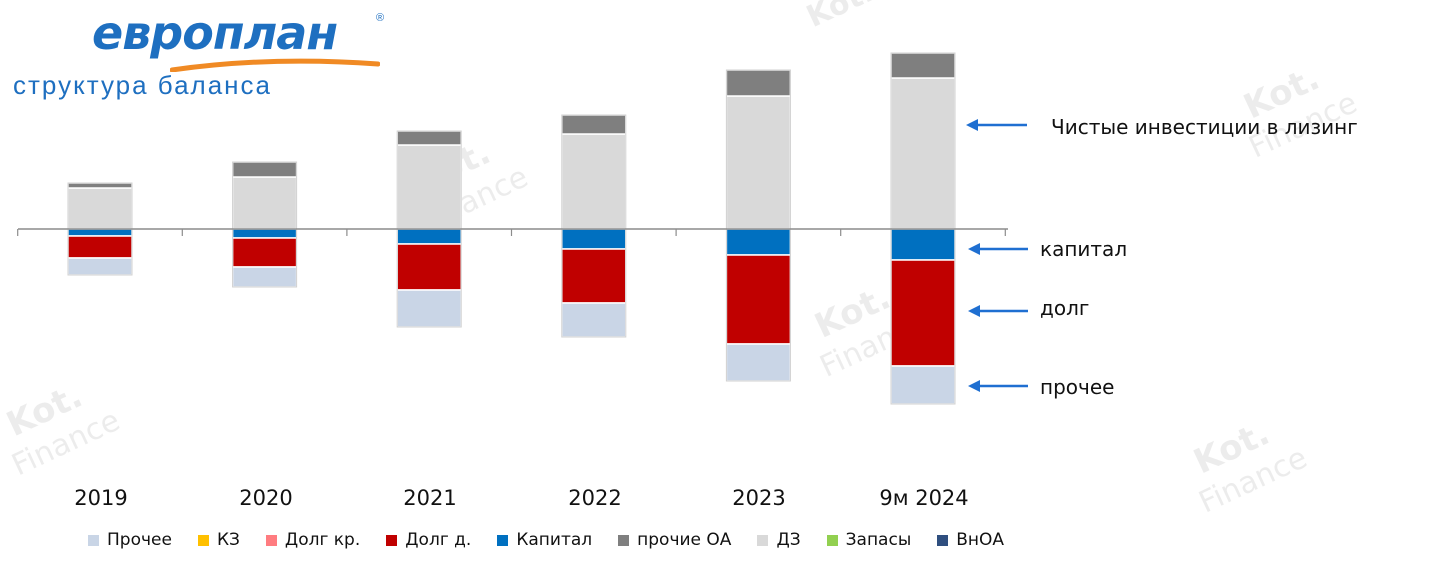  I want to click on bar-segment-прочие-оа-2020, so click(264, 169).